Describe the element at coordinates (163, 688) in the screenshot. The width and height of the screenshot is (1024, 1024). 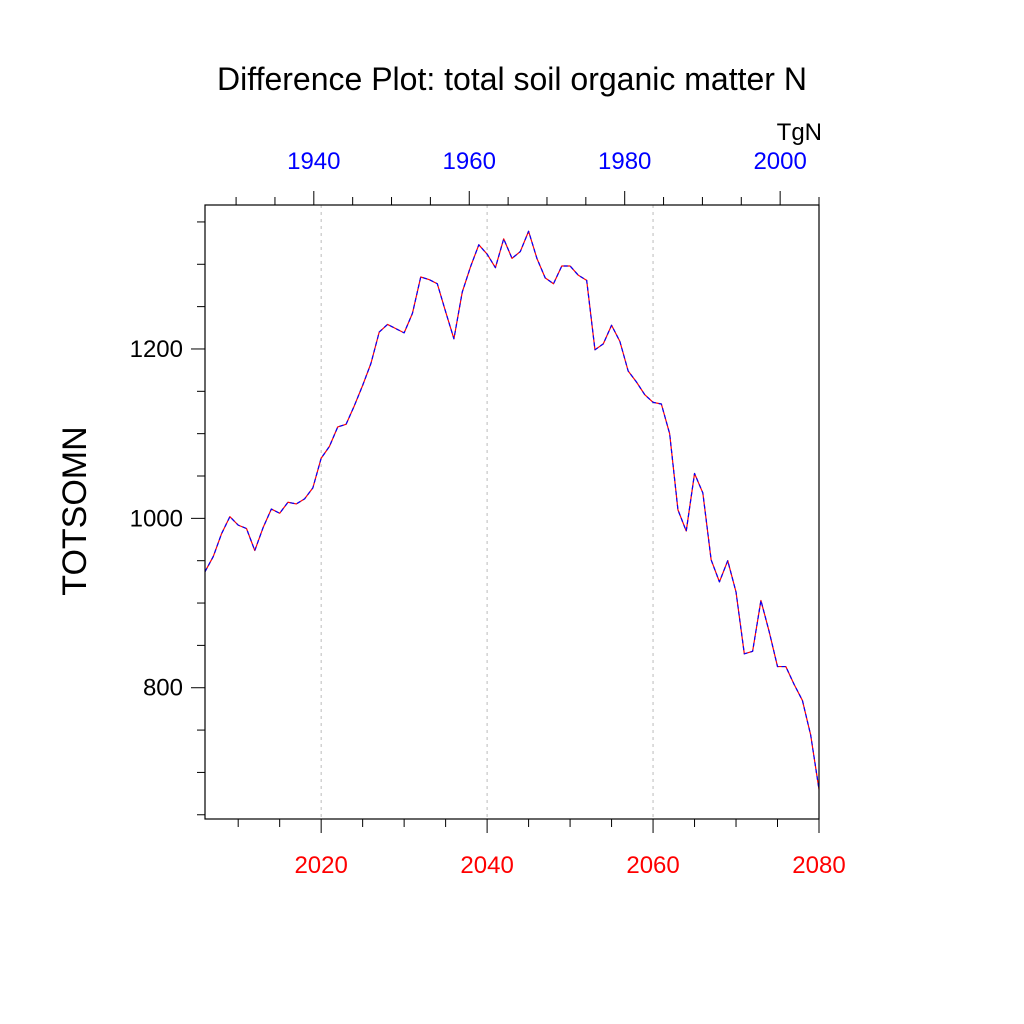
I see `y-tick-label: 800` at that location.